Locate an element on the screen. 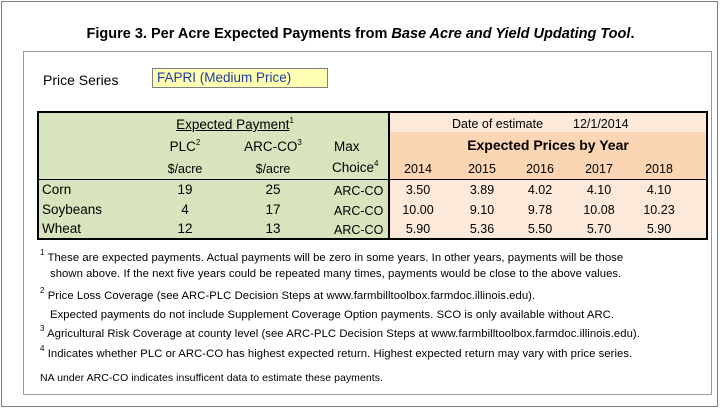 The image size is (721, 410). year-header: 2014 is located at coordinates (418, 169).